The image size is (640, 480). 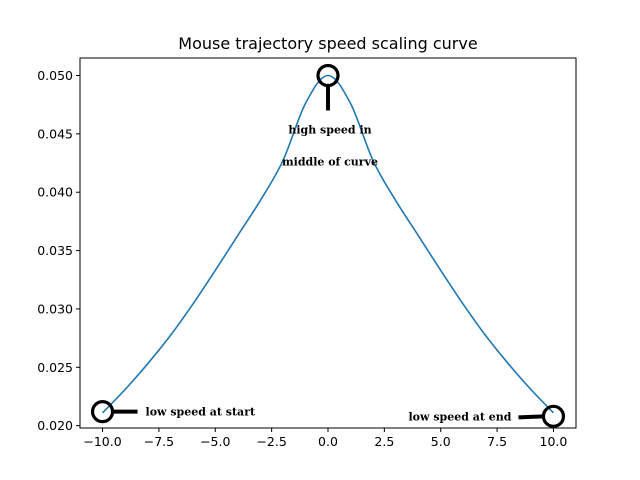 I want to click on y-axis: 0.020 0.025 0.030 0.035 0.040 0.045 0.050, so click(x=58, y=250).